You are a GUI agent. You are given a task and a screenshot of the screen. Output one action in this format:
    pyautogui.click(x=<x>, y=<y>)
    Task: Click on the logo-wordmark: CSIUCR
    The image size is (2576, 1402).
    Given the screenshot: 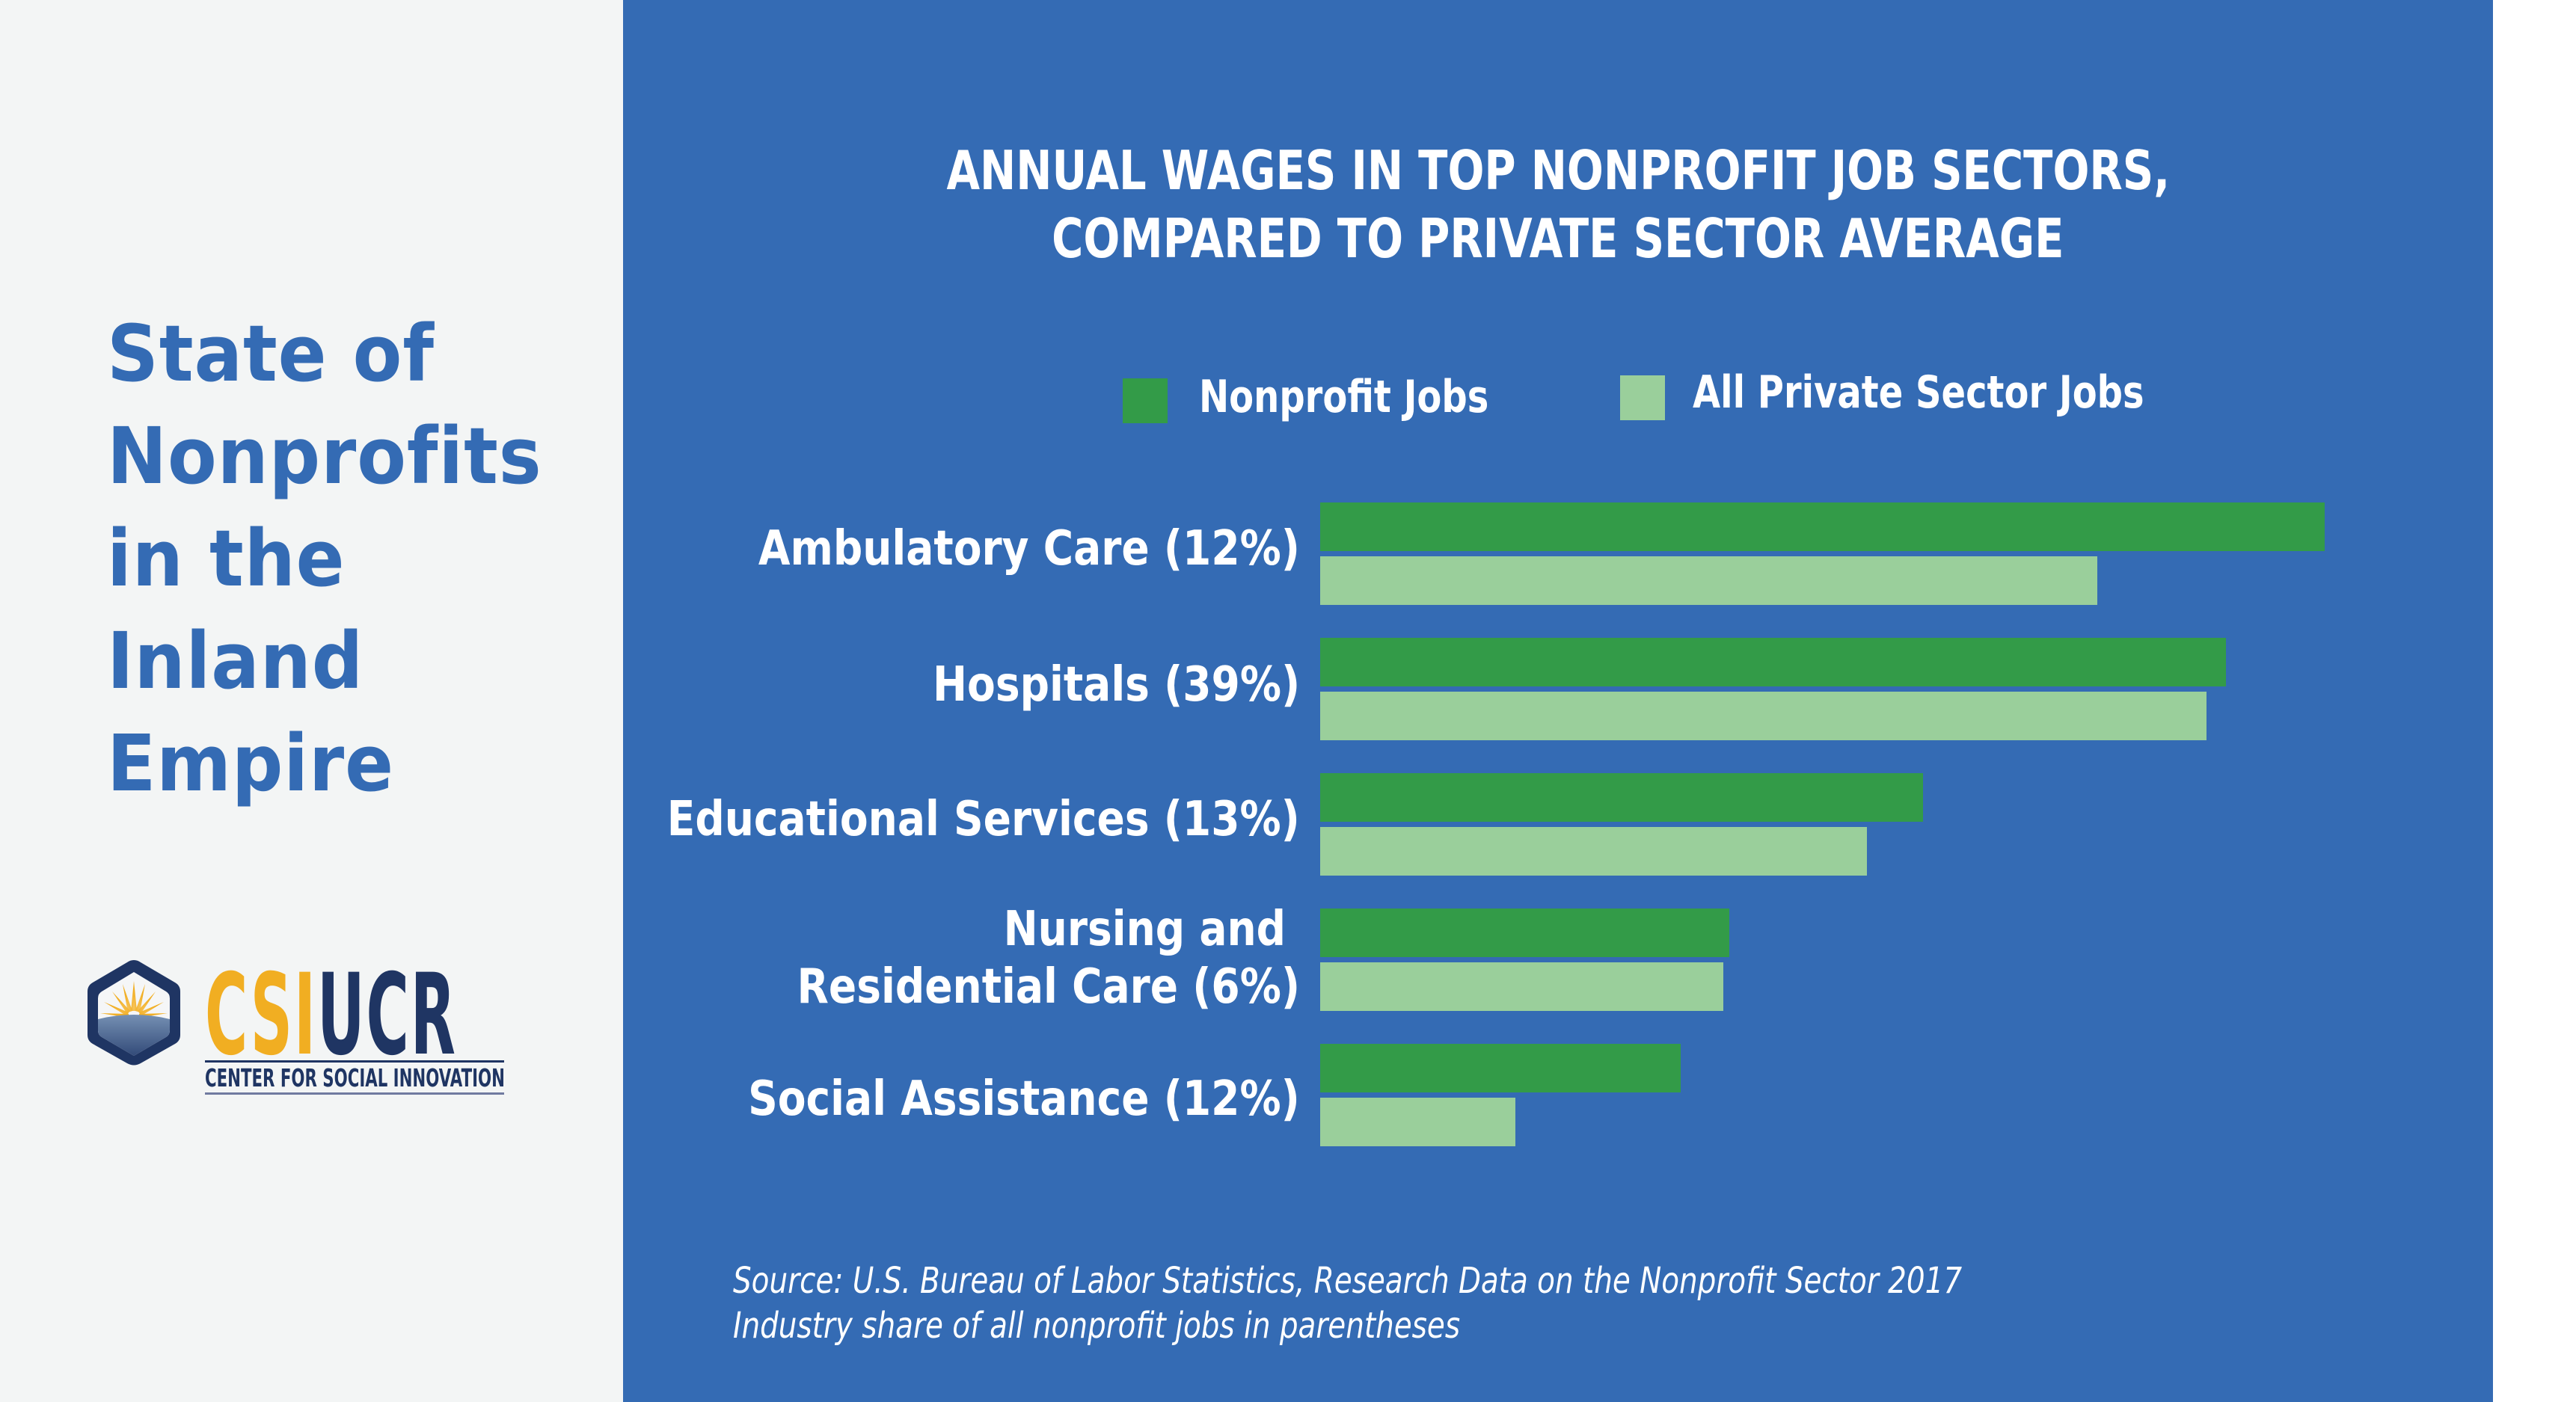 What is the action you would take?
    pyautogui.click(x=331, y=1016)
    